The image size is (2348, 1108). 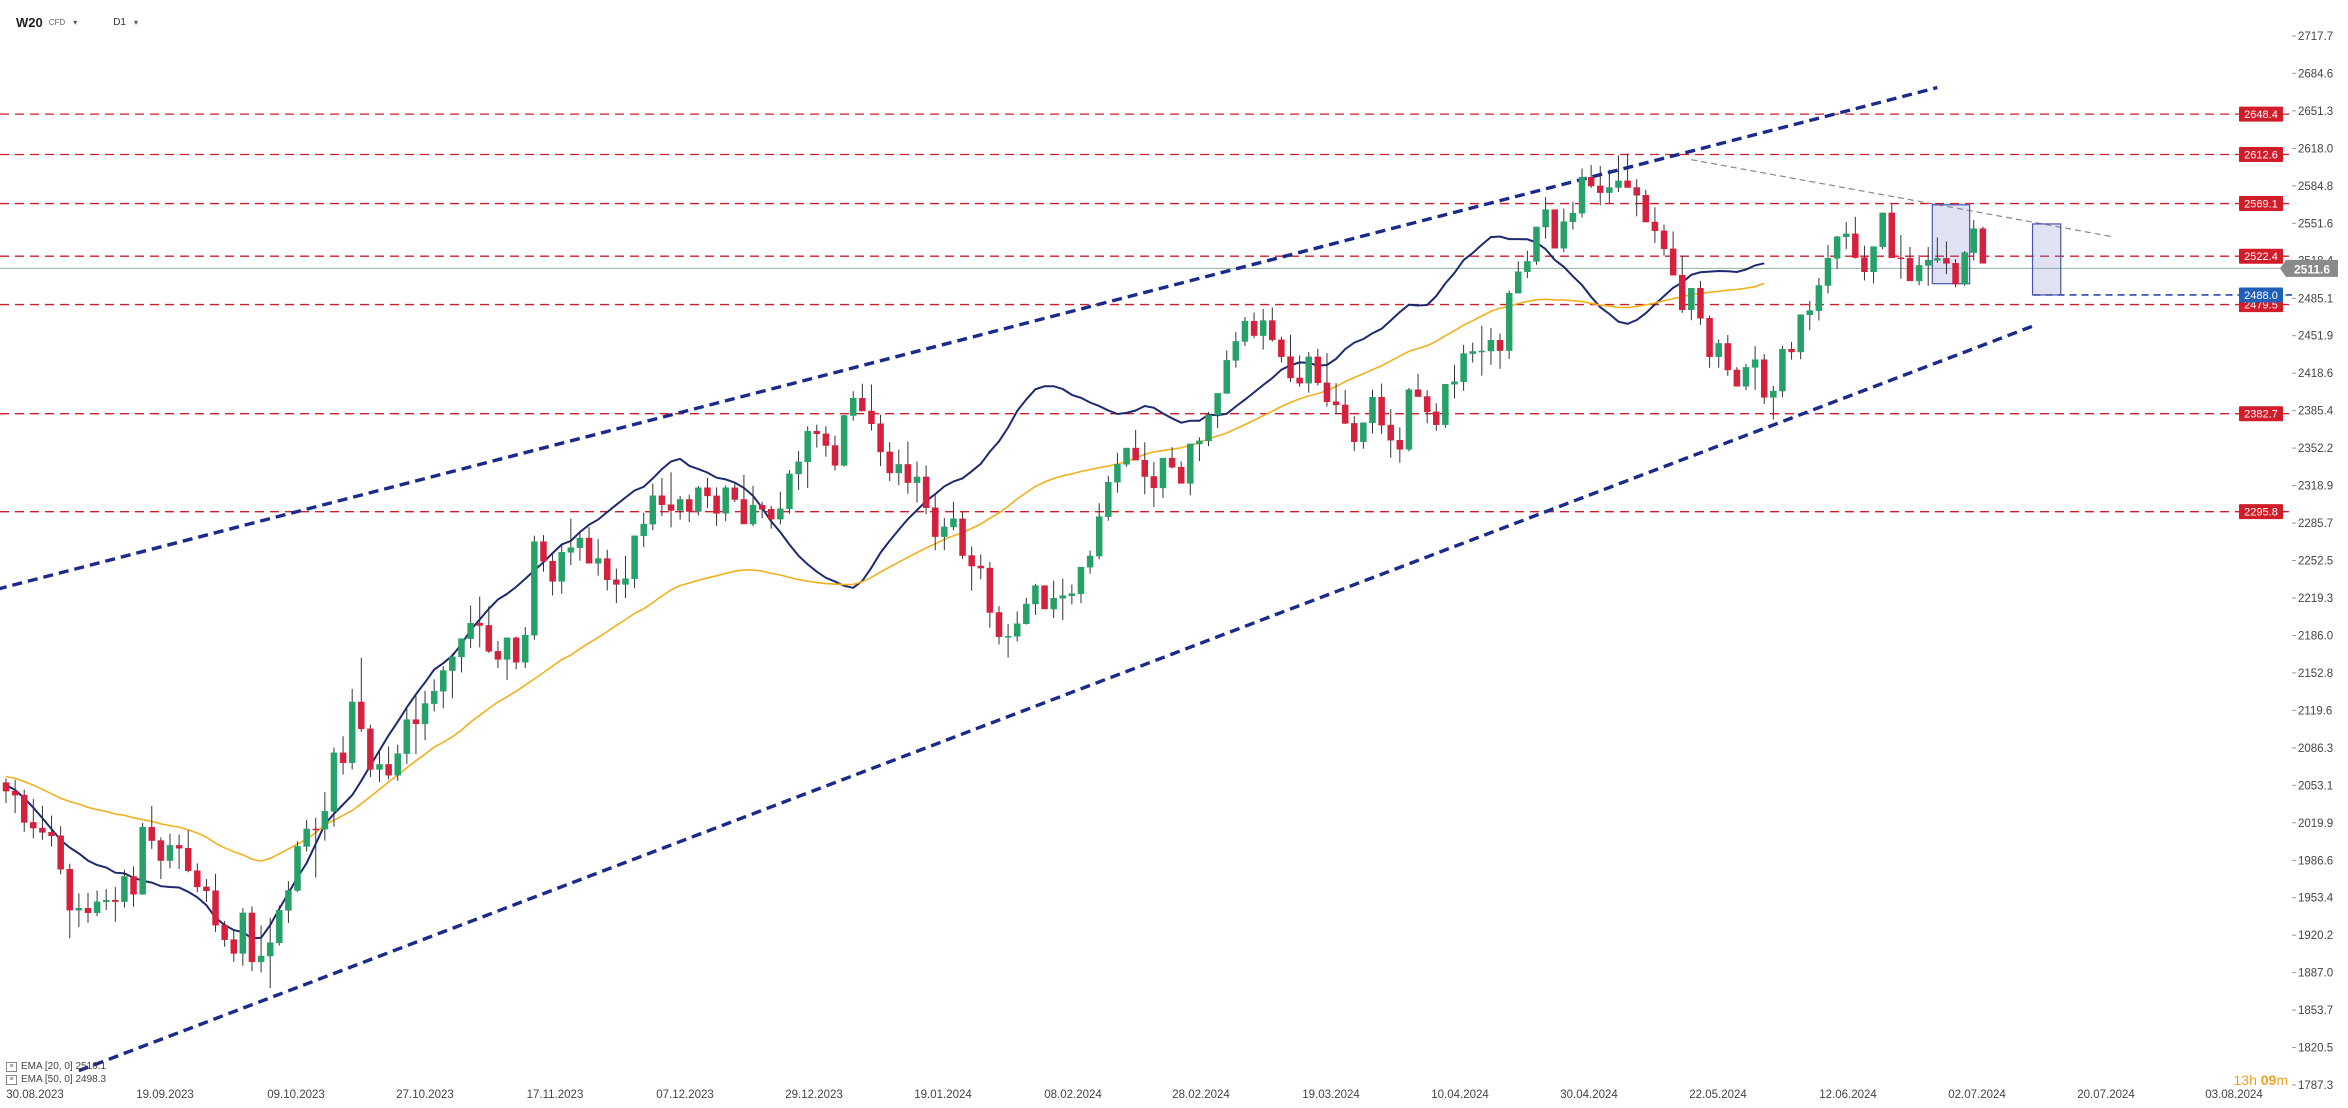 I want to click on price-tick-label: 2318.9, so click(x=2315, y=487).